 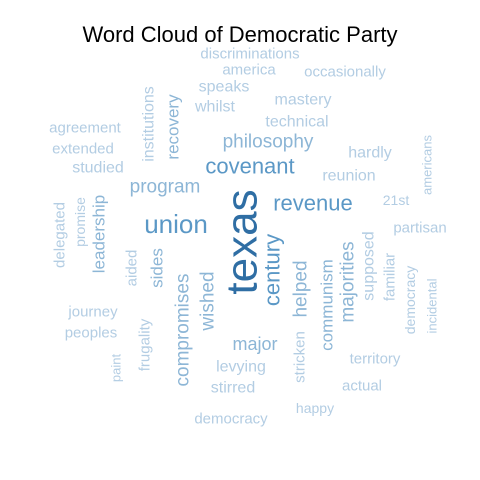 I want to click on word-sides-13: sides, so click(x=157, y=268).